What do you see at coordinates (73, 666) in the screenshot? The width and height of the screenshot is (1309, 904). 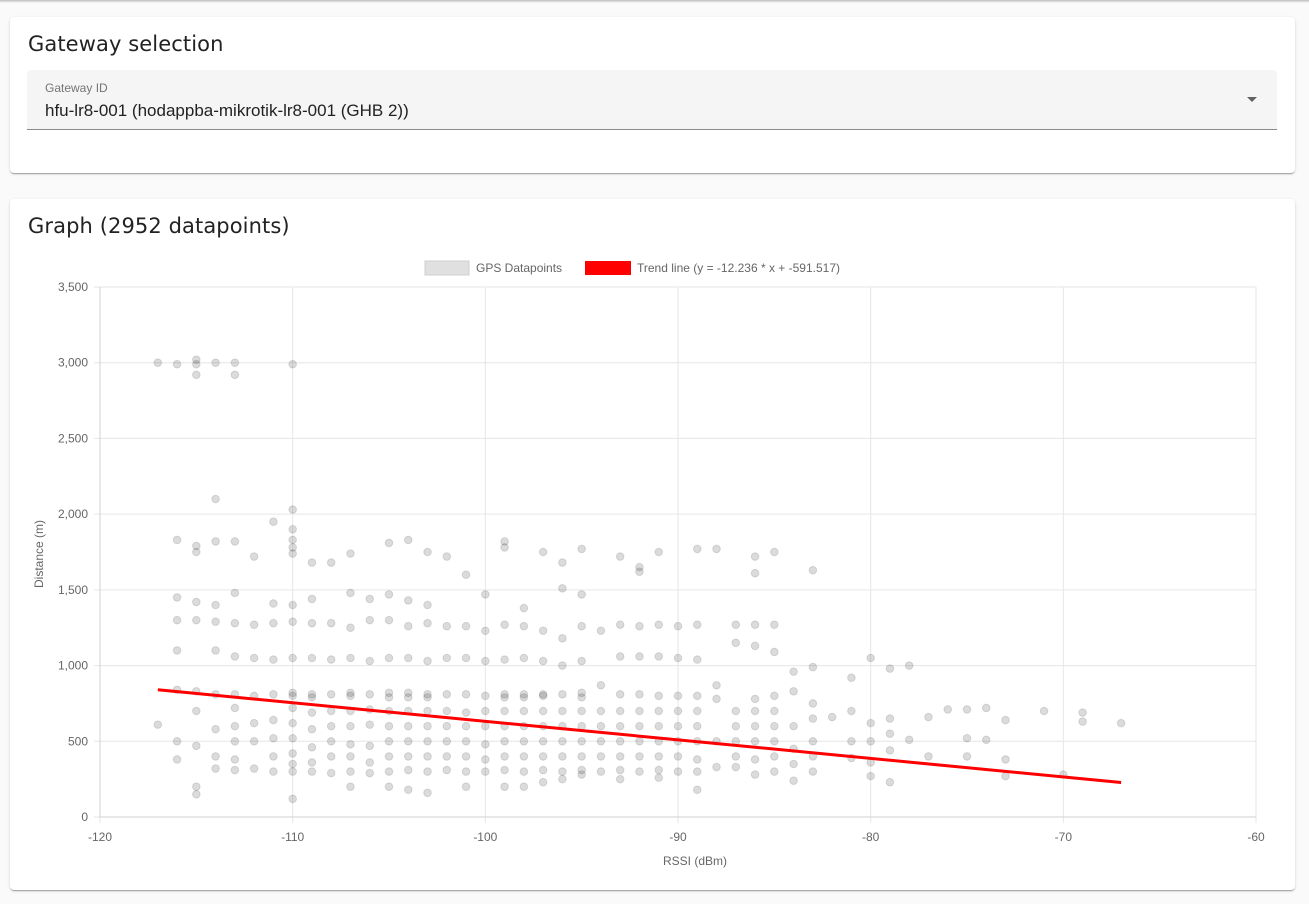 I see `y-tick-label: 1,000` at bounding box center [73, 666].